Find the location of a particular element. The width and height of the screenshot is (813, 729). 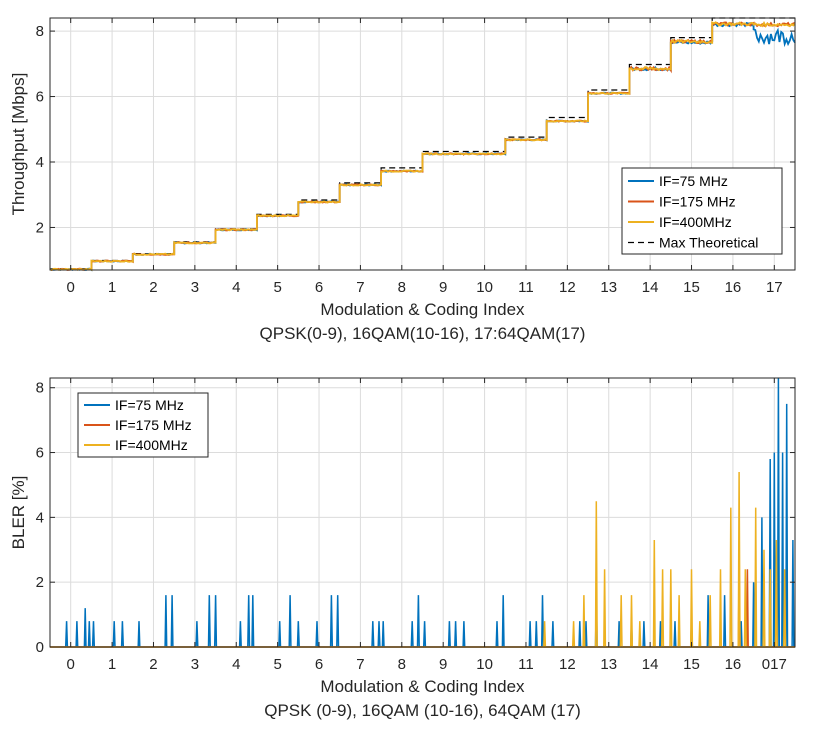

x-tick-label: 17 is located at coordinates (774, 287).